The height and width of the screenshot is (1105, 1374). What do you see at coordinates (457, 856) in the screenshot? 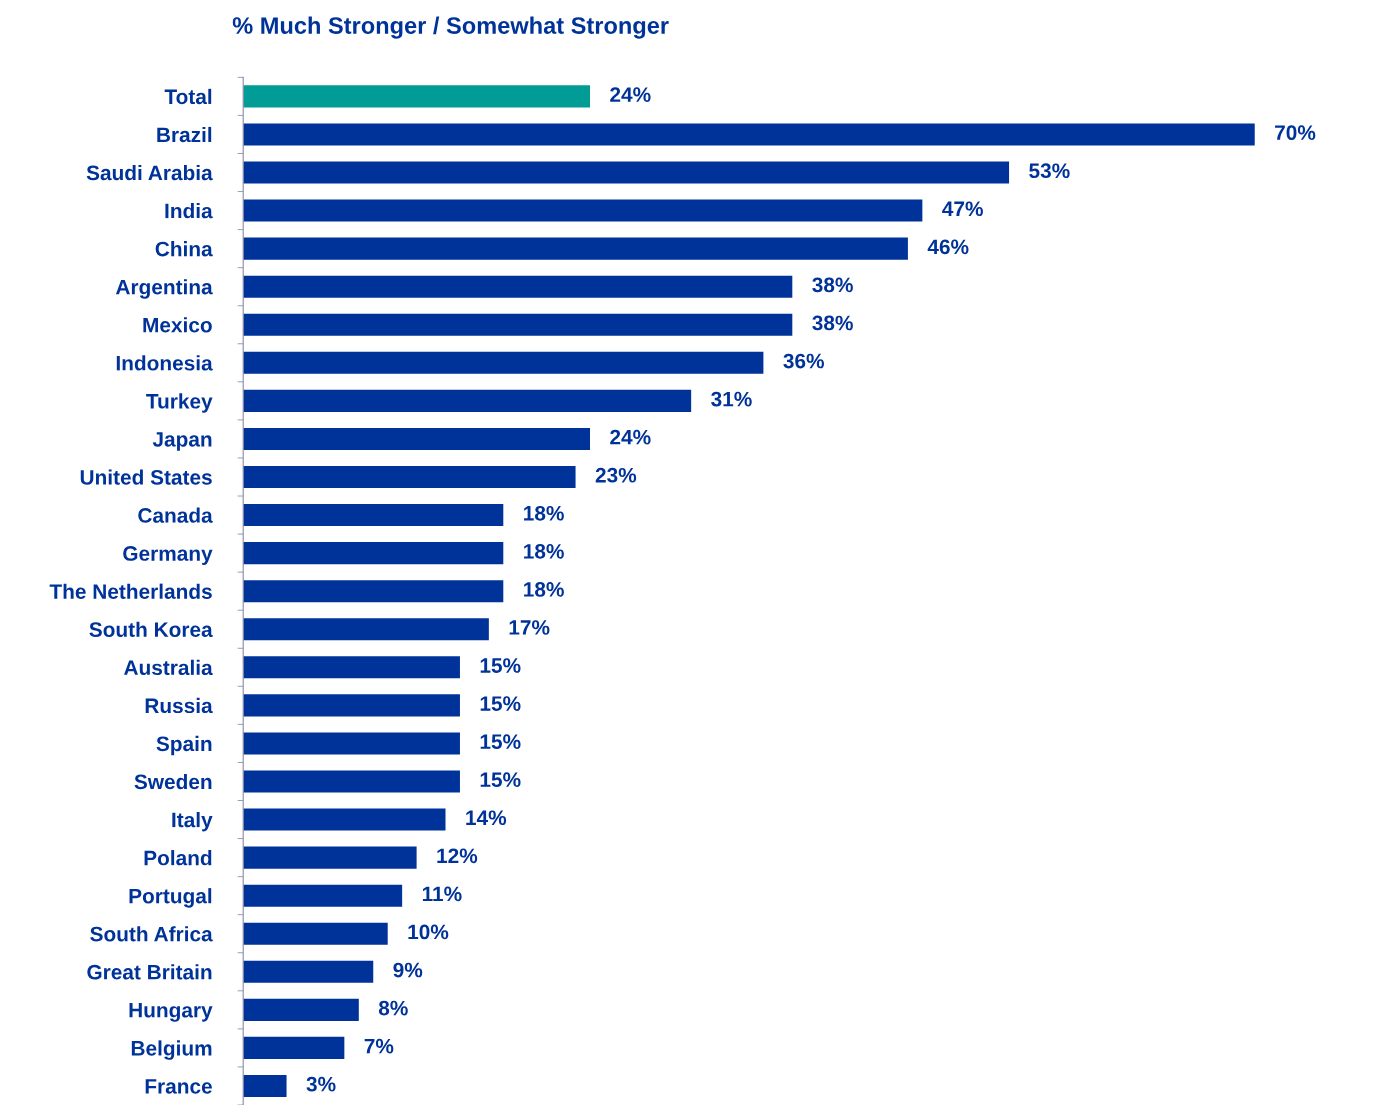
I see `data-label: 12%` at bounding box center [457, 856].